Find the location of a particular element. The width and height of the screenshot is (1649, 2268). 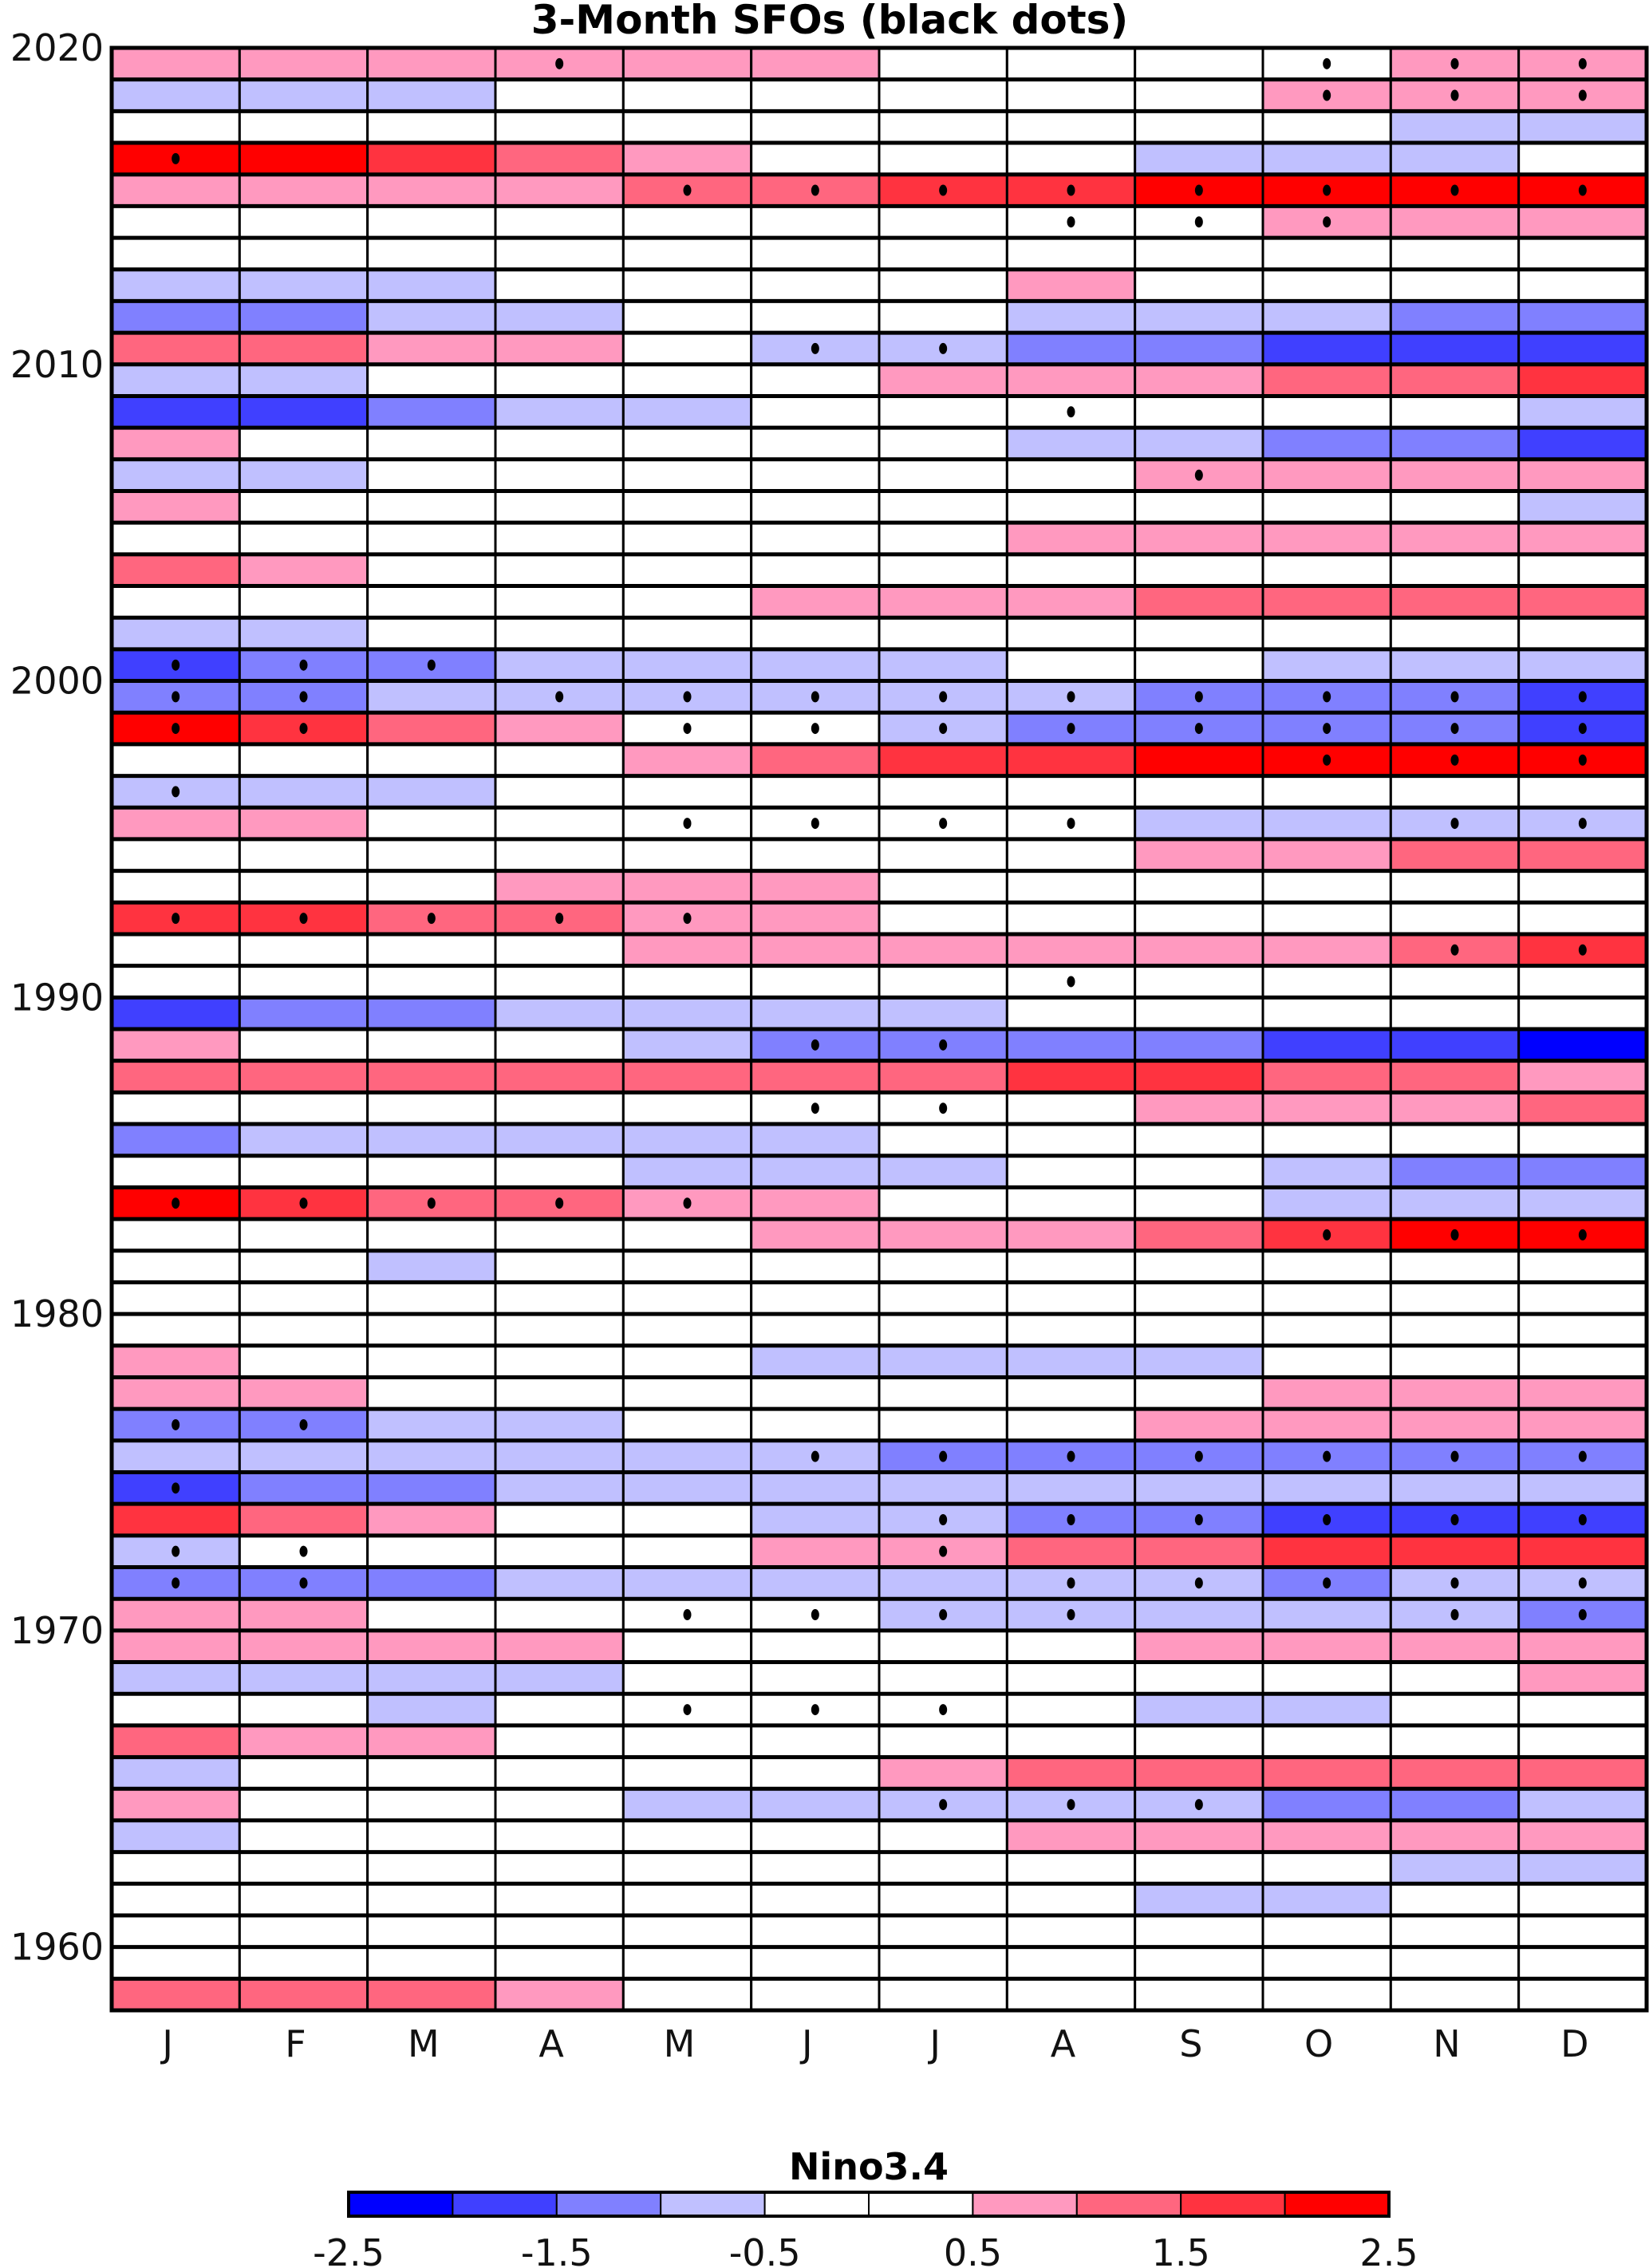

month-label: D is located at coordinates (1574, 2043).